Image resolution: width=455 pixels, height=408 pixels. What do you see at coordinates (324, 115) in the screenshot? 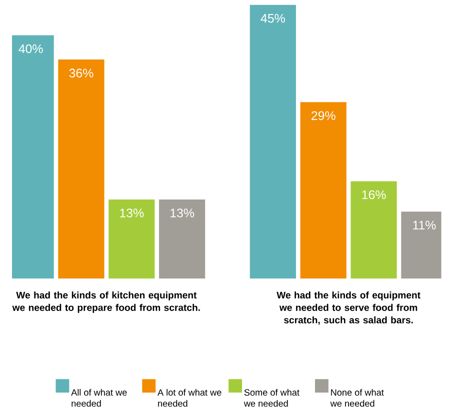
I see `data-label: 29%` at bounding box center [324, 115].